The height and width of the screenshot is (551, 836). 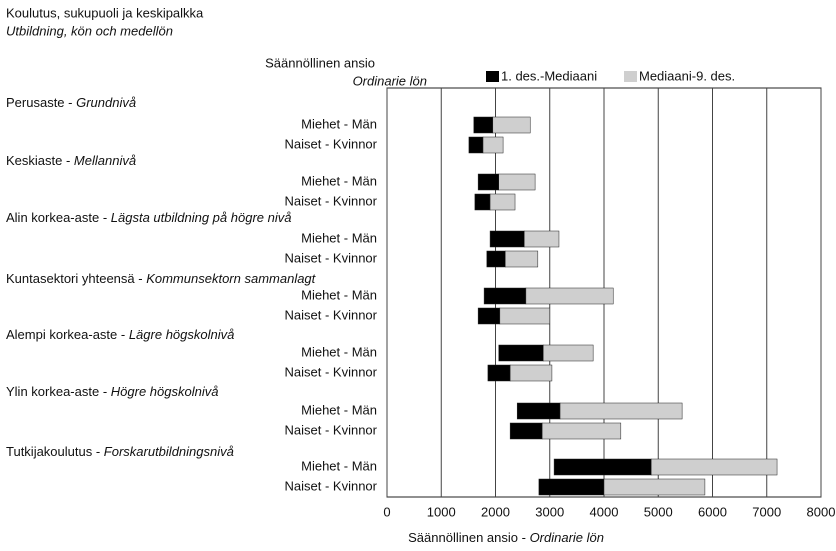 I want to click on group-label-sv: Mellannivå, so click(x=105, y=160).